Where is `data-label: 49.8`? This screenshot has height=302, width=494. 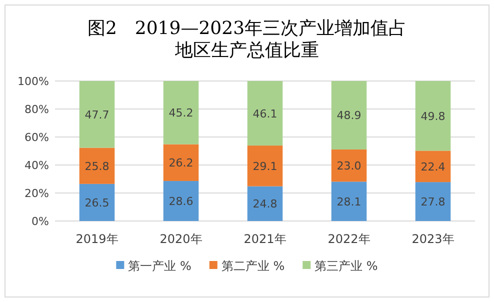
data-label: 49.8 is located at coordinates (433, 116).